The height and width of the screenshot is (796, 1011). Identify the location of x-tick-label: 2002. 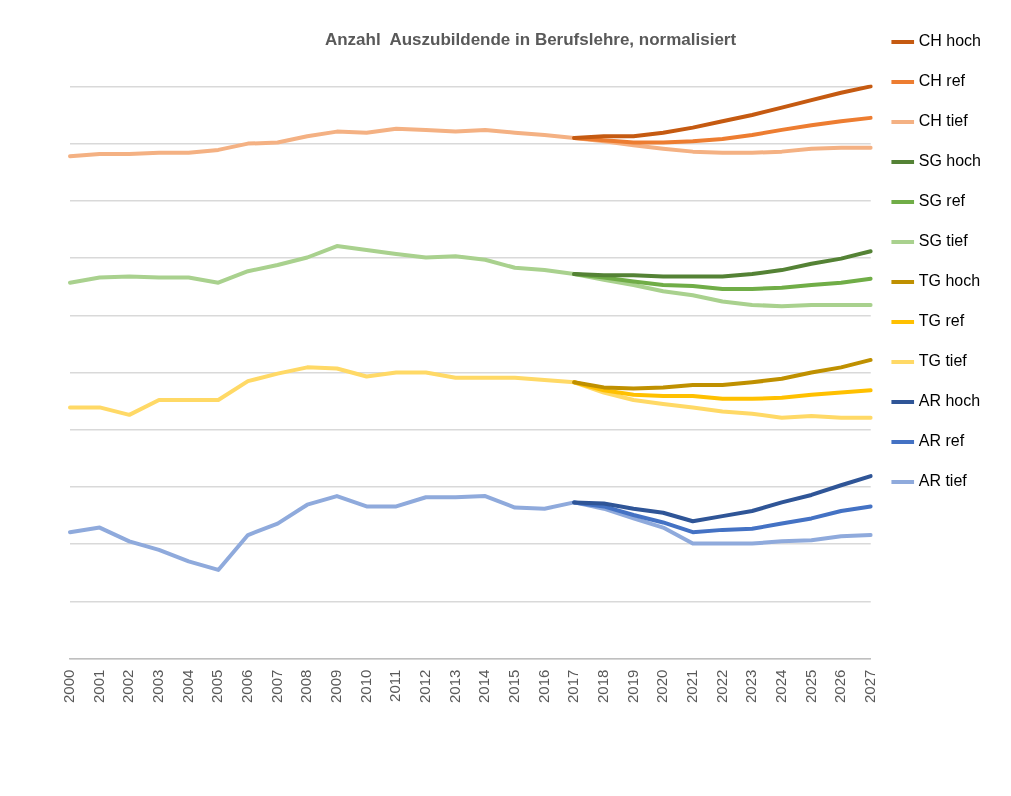
(128, 686).